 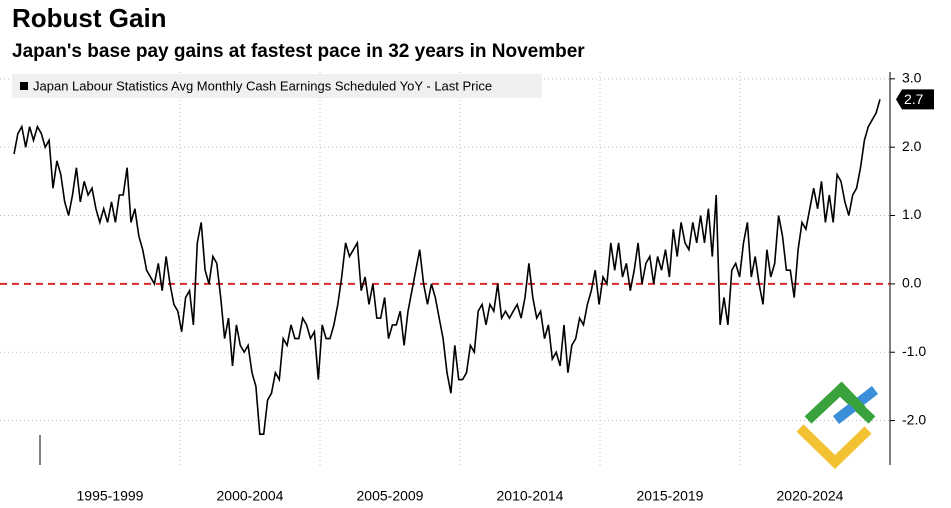 I want to click on y-tick-label: 1.0, so click(x=912, y=214).